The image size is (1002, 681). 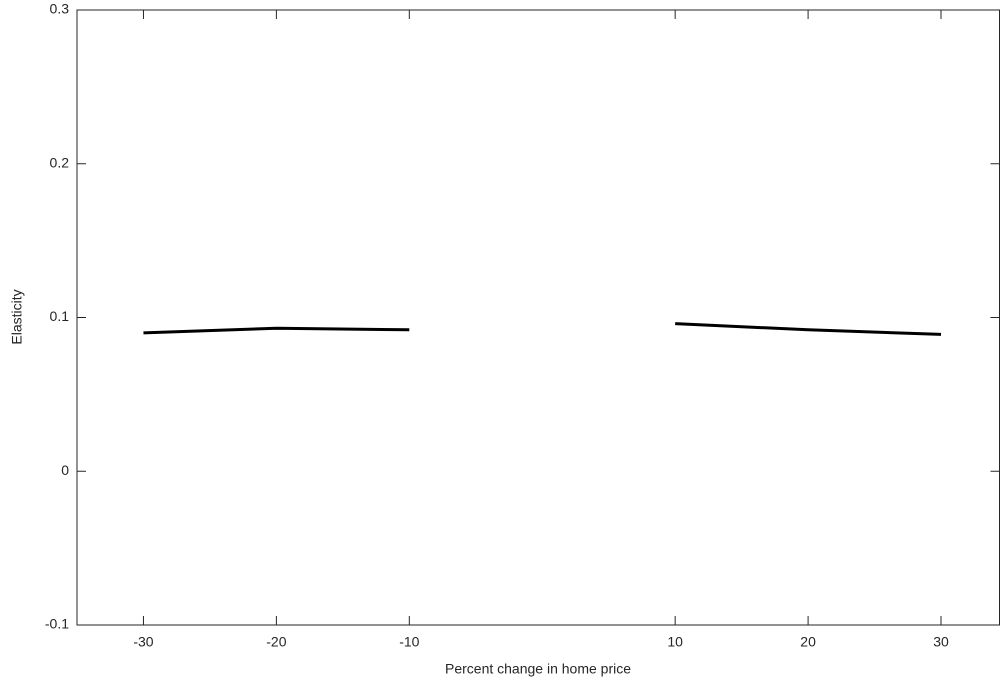 I want to click on x-tick-label: 30, so click(x=941, y=642).